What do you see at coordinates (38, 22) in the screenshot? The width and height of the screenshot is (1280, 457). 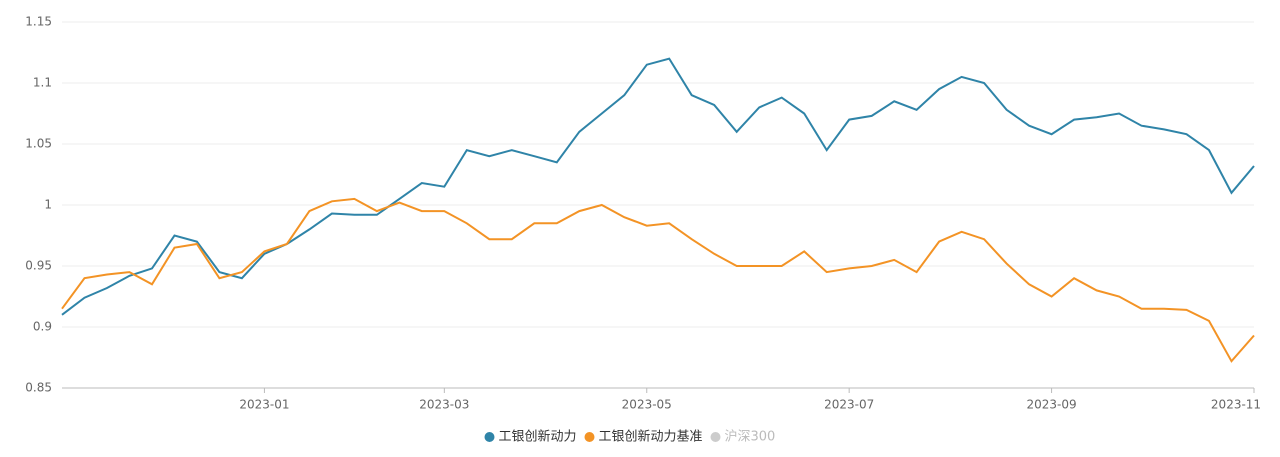 I see `y-tick-label: 1.15` at bounding box center [38, 22].